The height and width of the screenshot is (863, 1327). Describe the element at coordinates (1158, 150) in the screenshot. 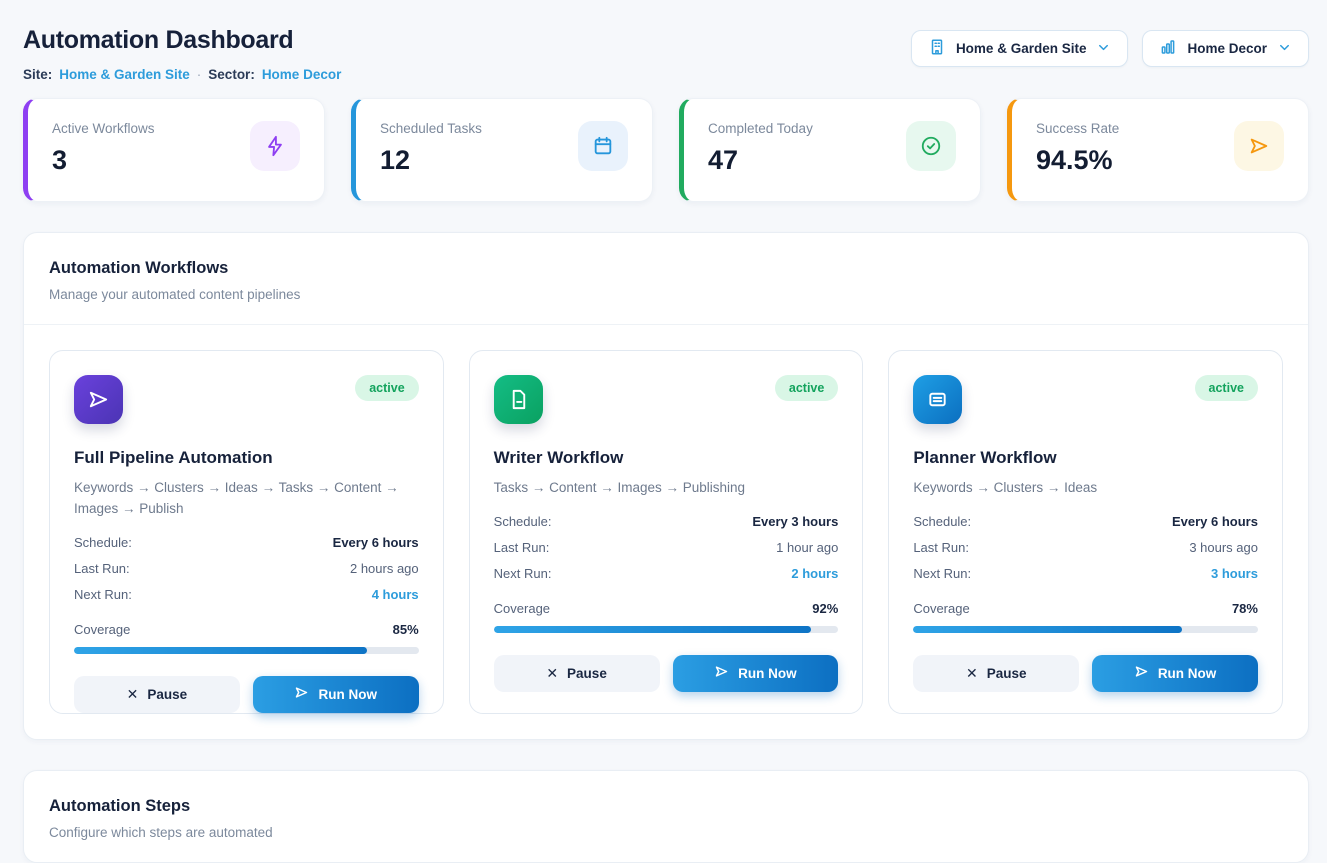

I see `stat-card-success-rate: Success Rate 94.5%` at that location.